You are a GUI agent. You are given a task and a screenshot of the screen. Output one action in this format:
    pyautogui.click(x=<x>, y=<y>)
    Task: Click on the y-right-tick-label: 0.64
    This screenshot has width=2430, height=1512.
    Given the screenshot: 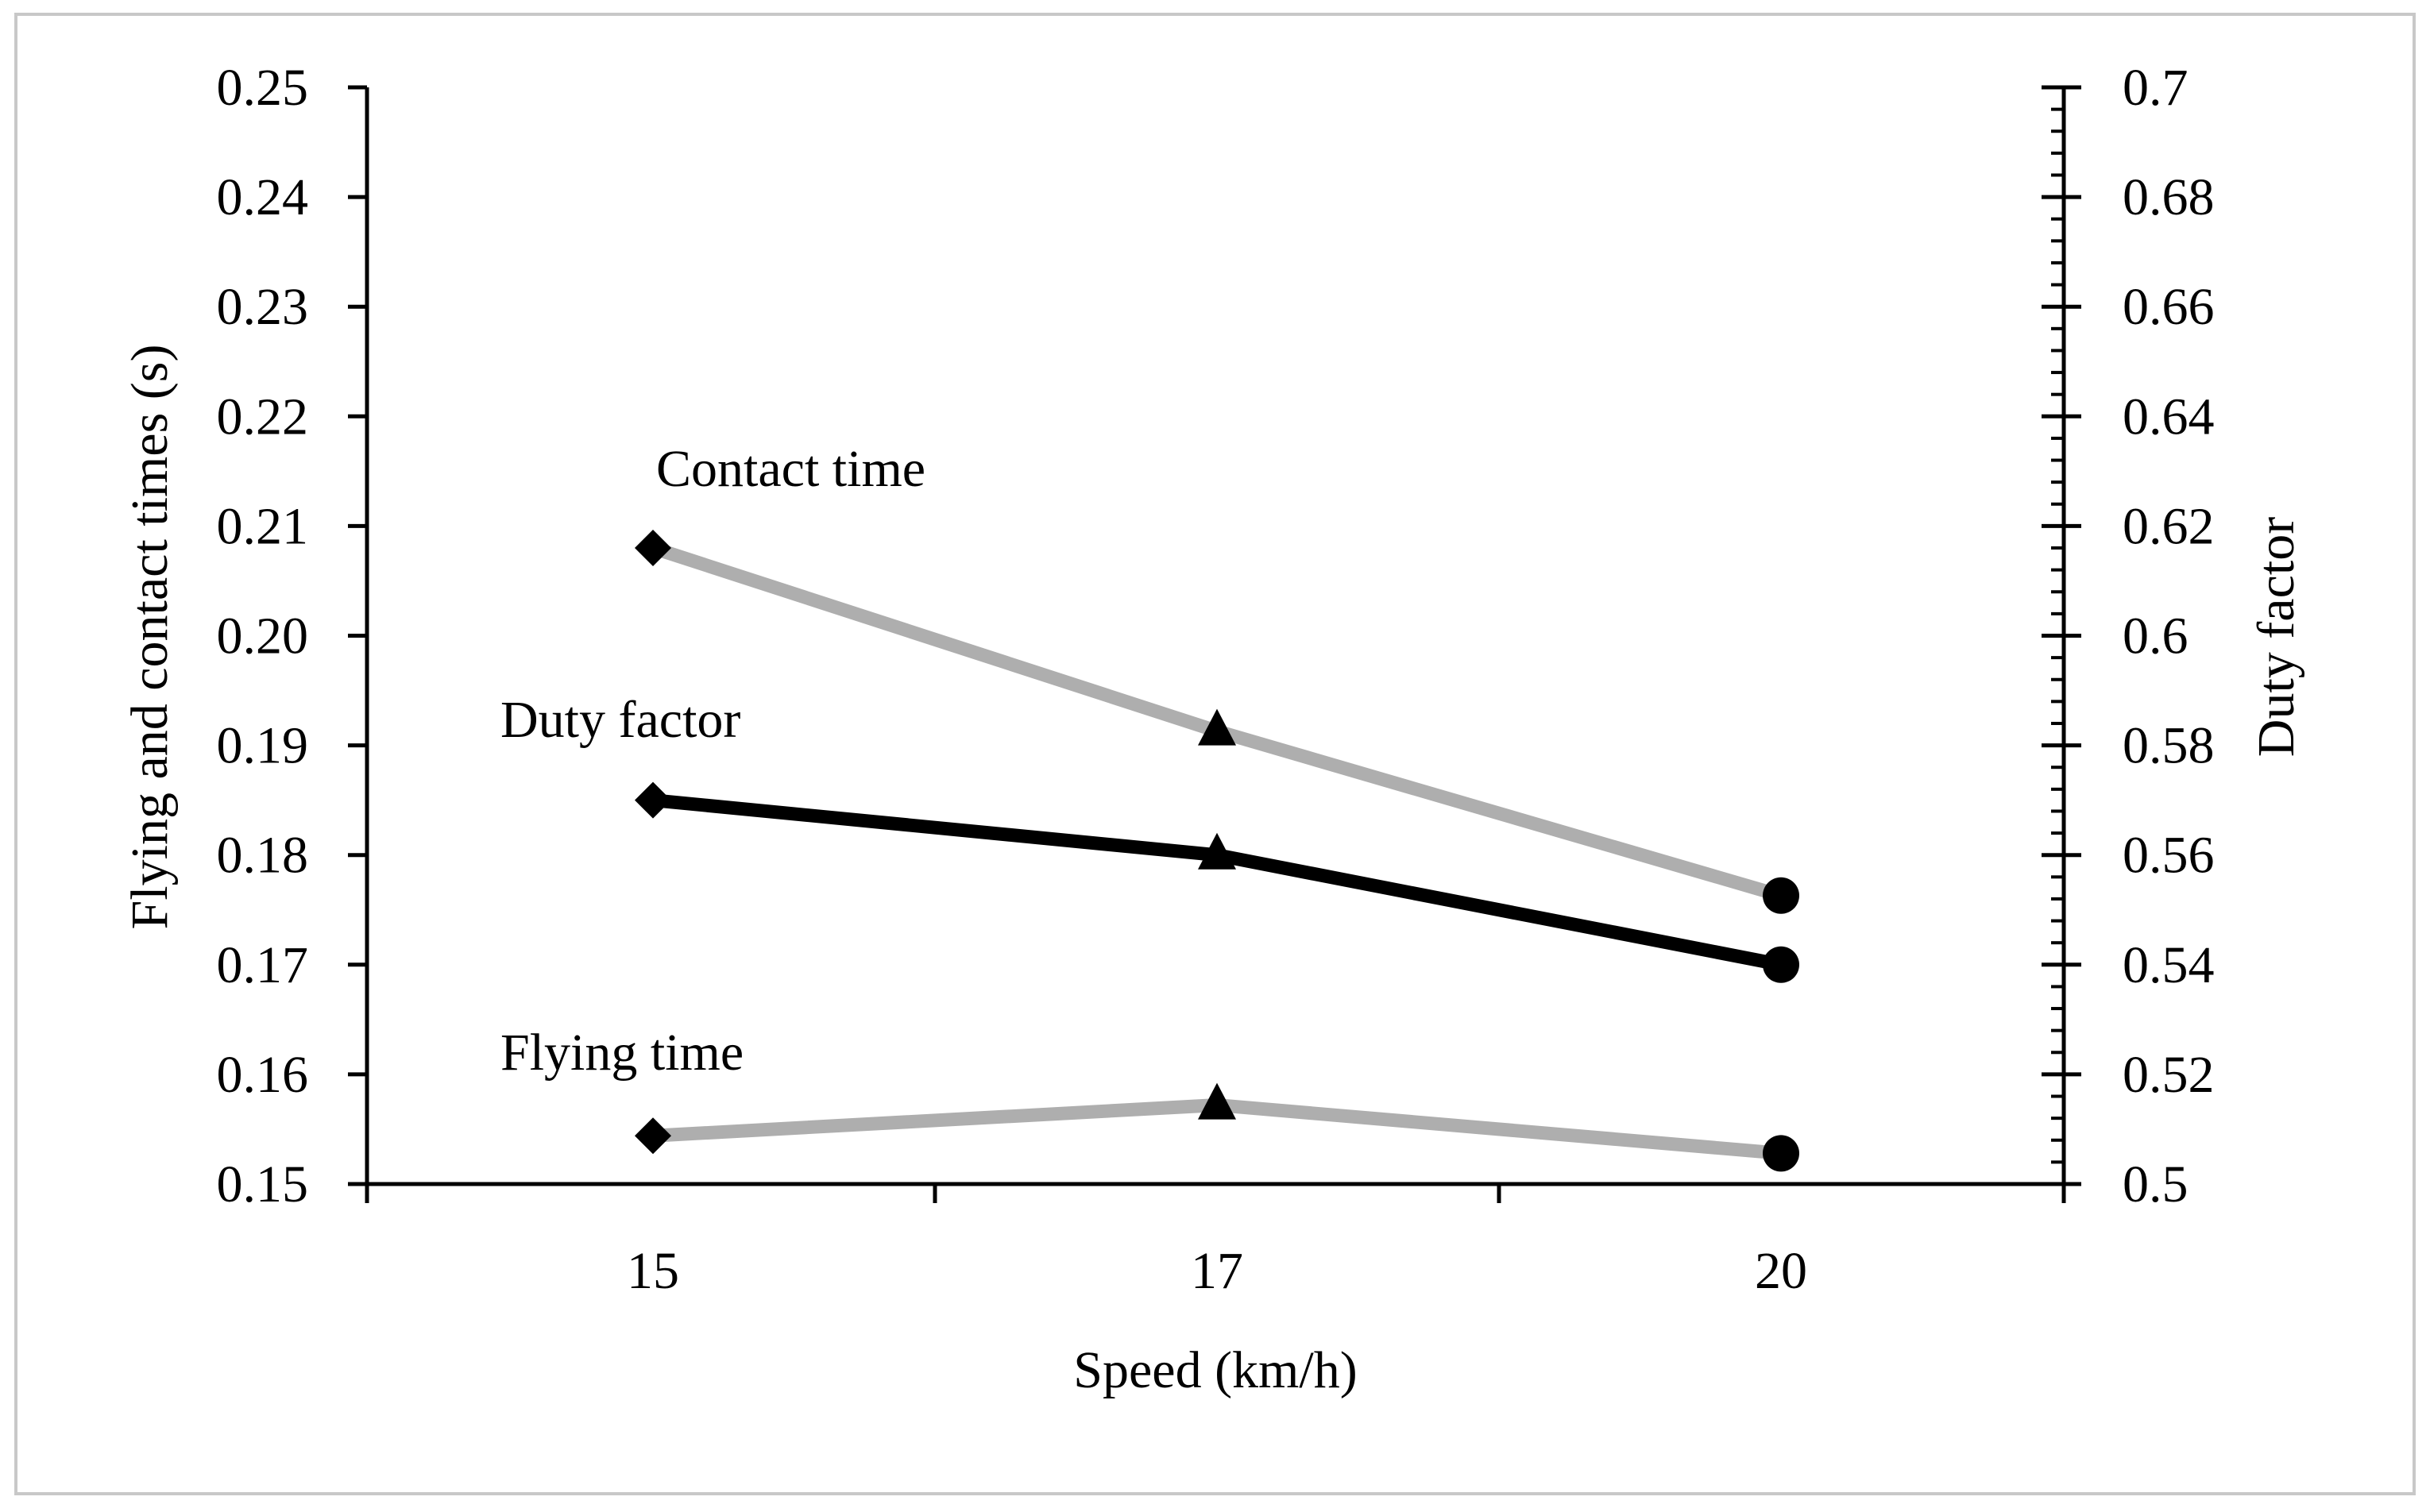 What is the action you would take?
    pyautogui.click(x=2169, y=417)
    